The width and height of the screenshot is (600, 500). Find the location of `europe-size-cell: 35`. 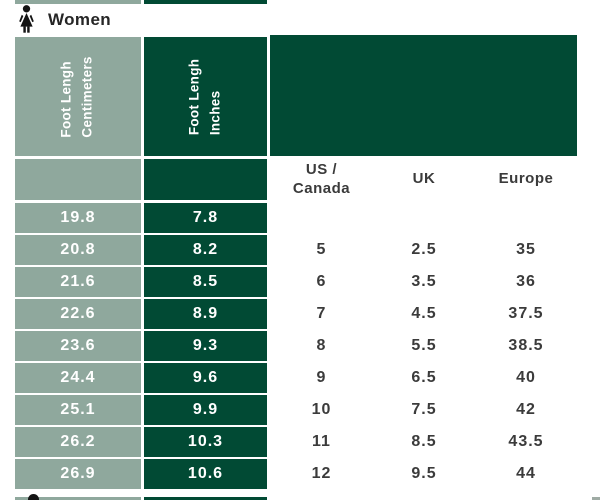

europe-size-cell: 35 is located at coordinates (526, 249).